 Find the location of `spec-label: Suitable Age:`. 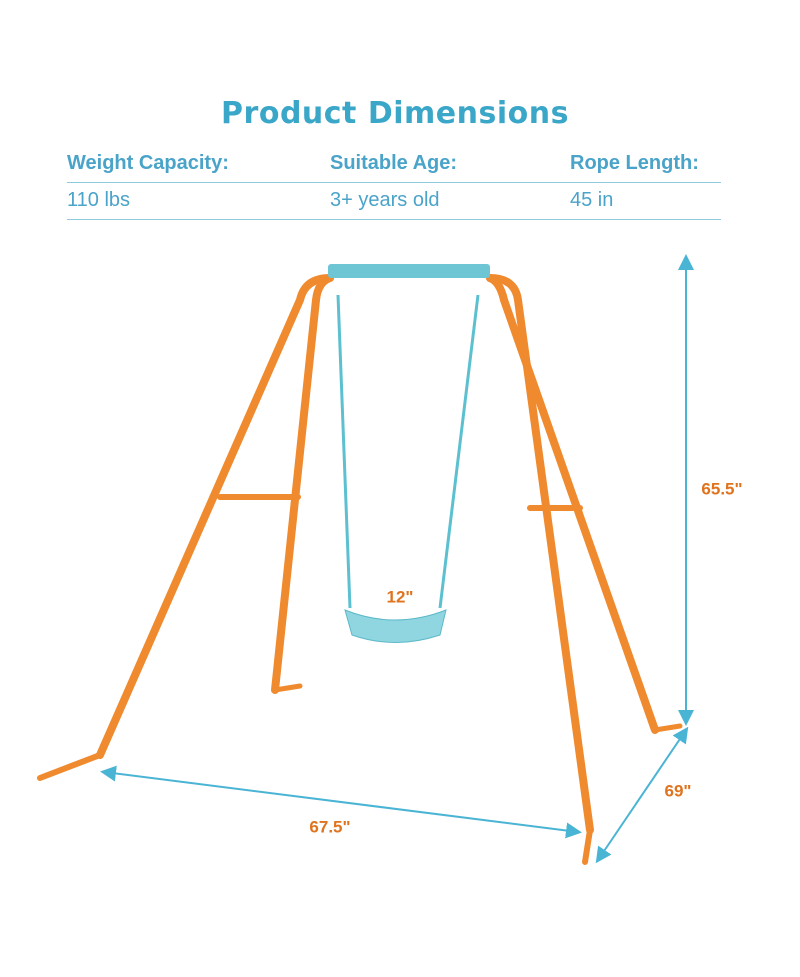

spec-label: Suitable Age: is located at coordinates (394, 163).